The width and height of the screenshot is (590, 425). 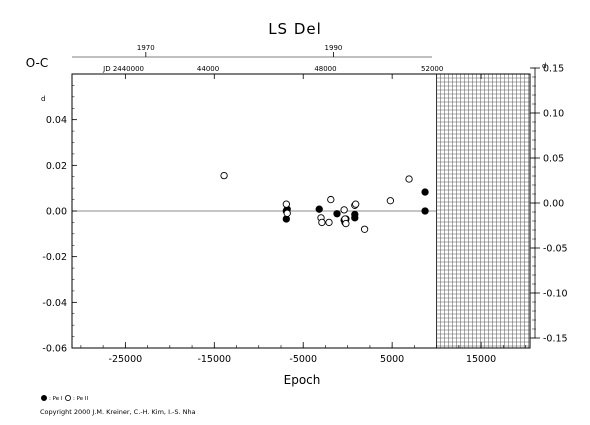 What do you see at coordinates (555, 294) in the screenshot?
I see `right-tick-label: -0.10` at bounding box center [555, 294].